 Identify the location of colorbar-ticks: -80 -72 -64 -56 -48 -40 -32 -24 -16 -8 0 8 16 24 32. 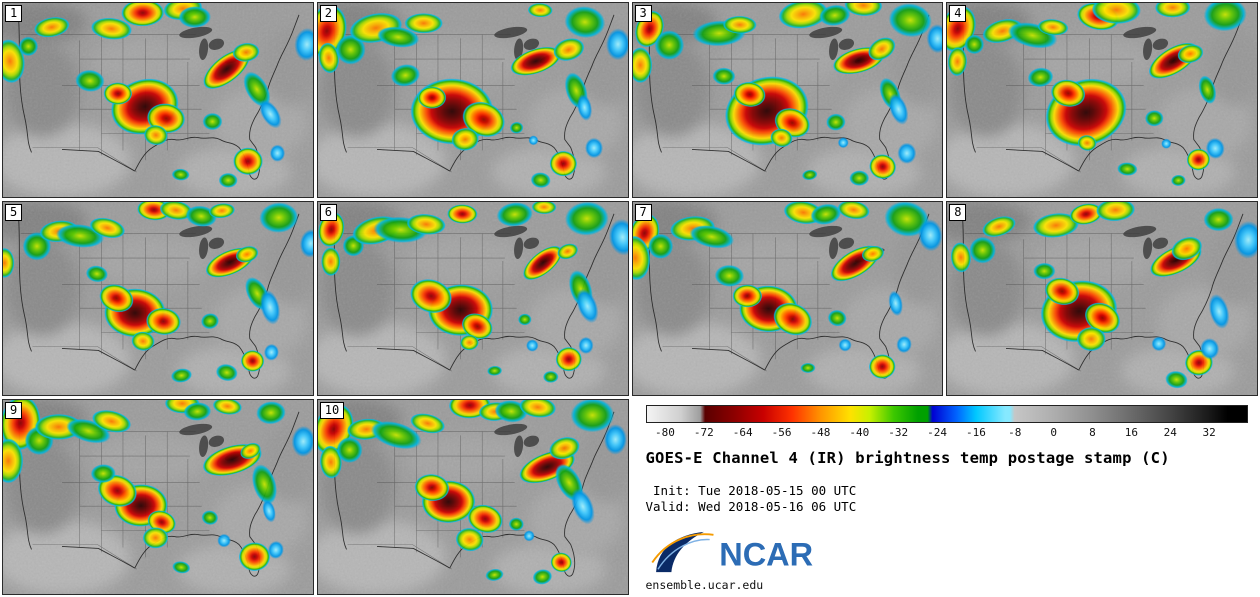
(947, 433).